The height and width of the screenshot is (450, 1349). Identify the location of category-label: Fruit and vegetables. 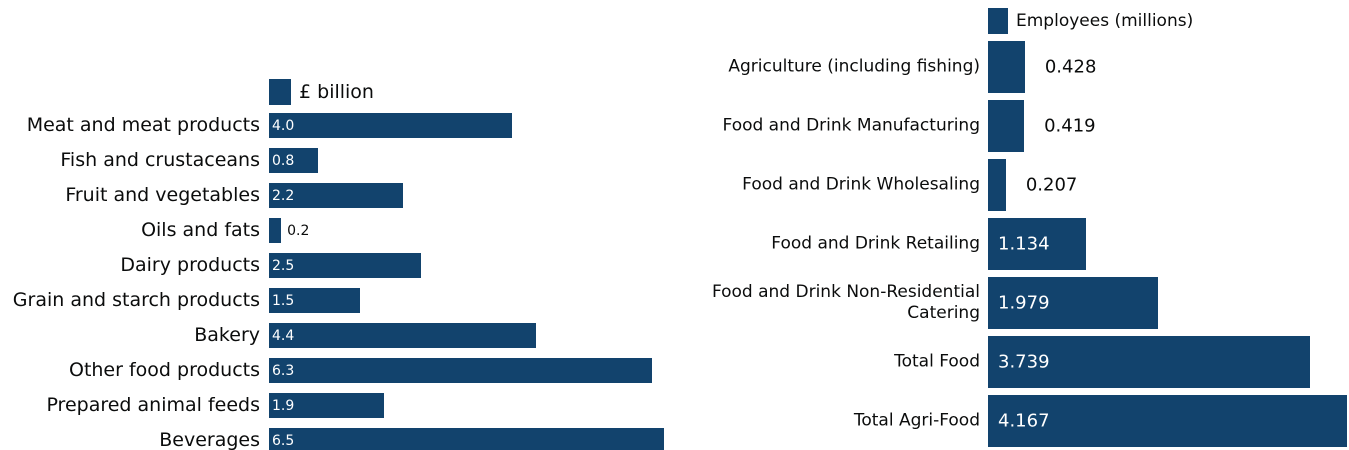
(162, 194).